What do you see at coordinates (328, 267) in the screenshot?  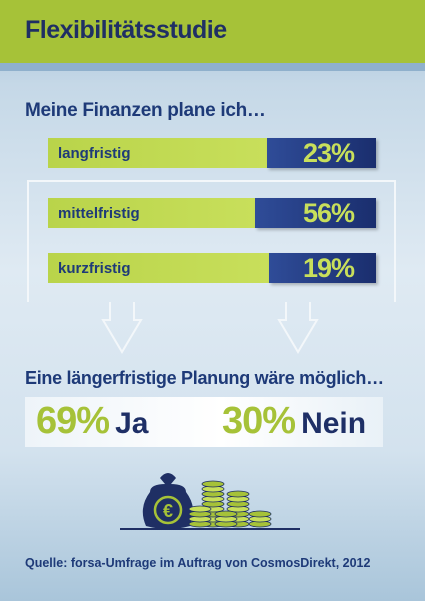 I see `bar-value-label: 19%` at bounding box center [328, 267].